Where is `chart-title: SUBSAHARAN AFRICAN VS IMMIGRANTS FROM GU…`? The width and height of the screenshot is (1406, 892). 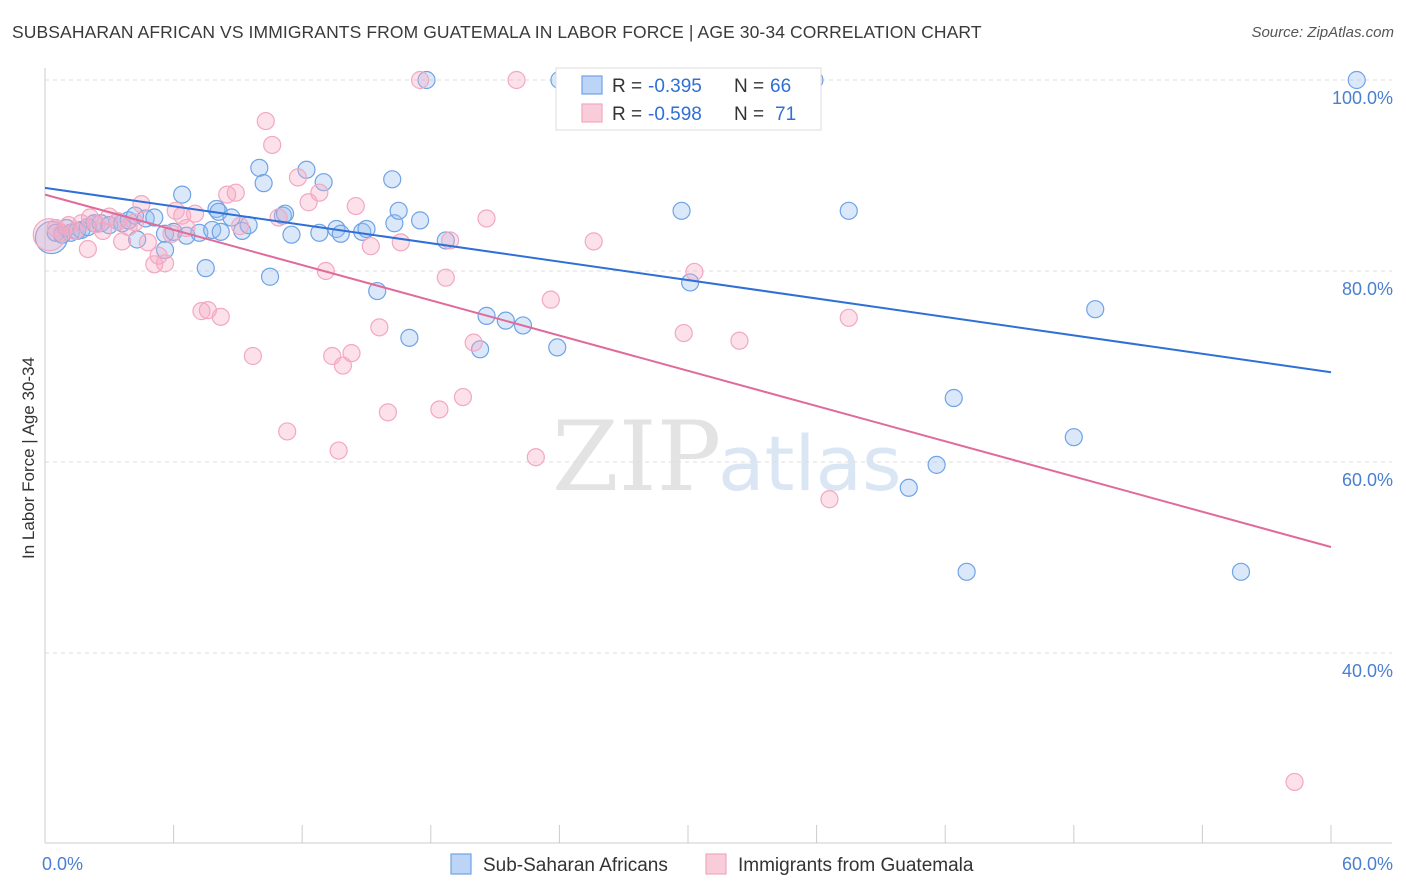 chart-title: SUBSAHARAN AFRICAN VS IMMIGRANTS FROM GU… is located at coordinates (497, 32).